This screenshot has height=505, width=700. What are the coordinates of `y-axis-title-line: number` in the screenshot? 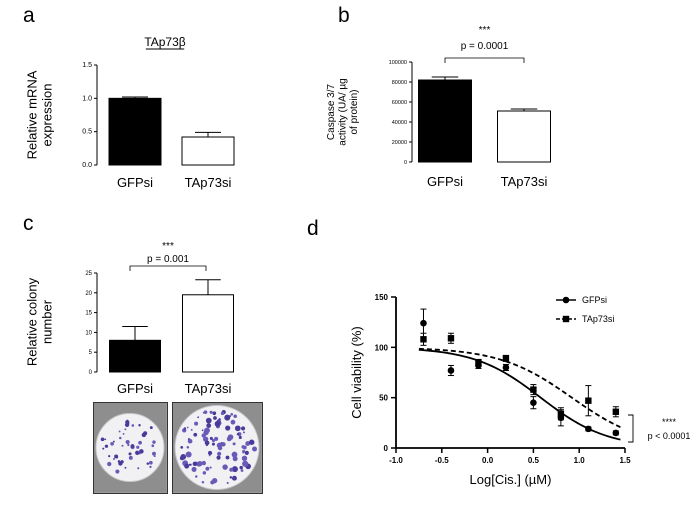 It's located at (46, 321).